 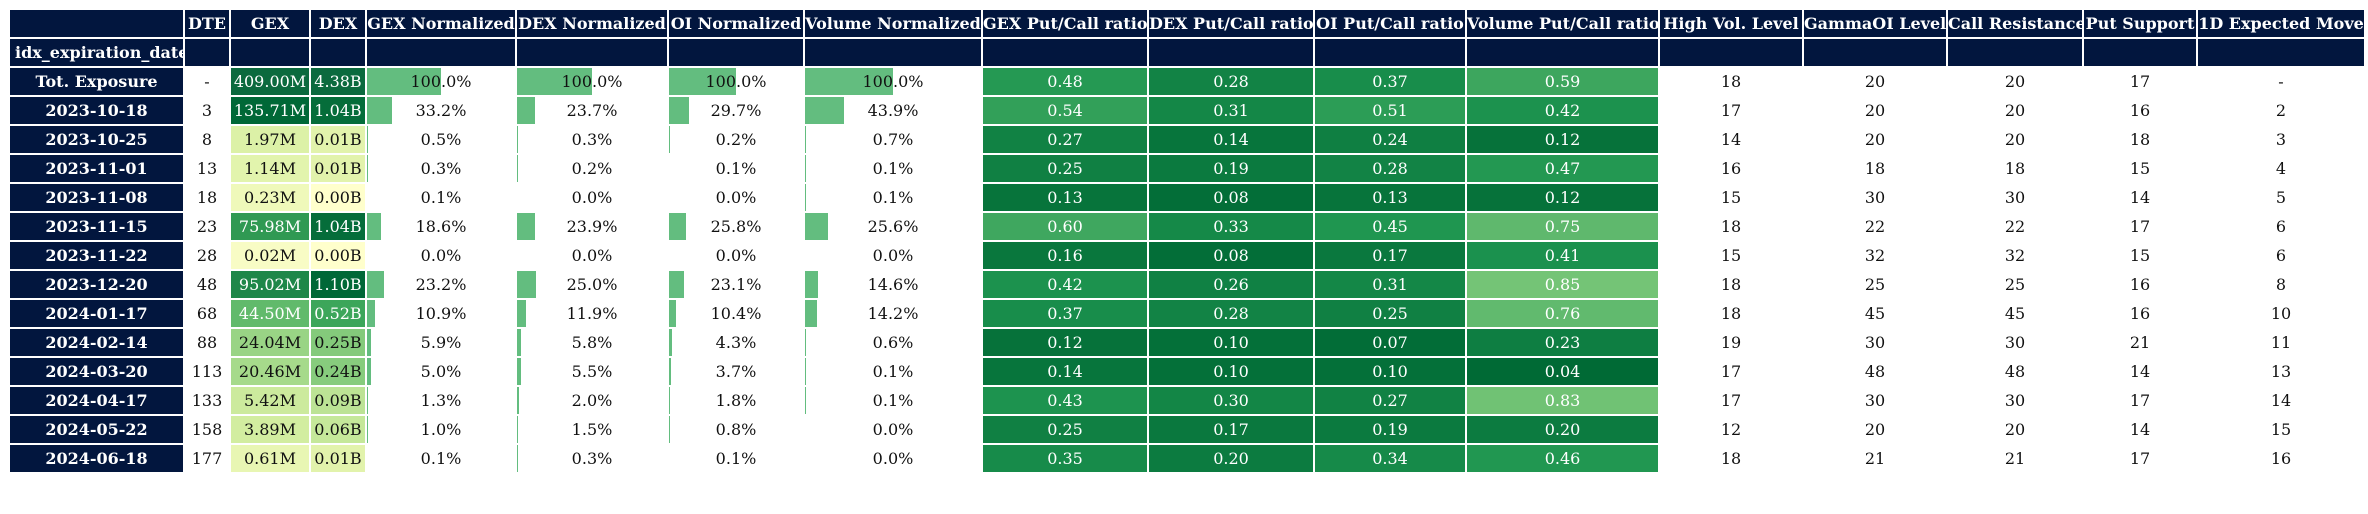 I want to click on cell-1d-expected-move: 6, so click(x=2281, y=226).